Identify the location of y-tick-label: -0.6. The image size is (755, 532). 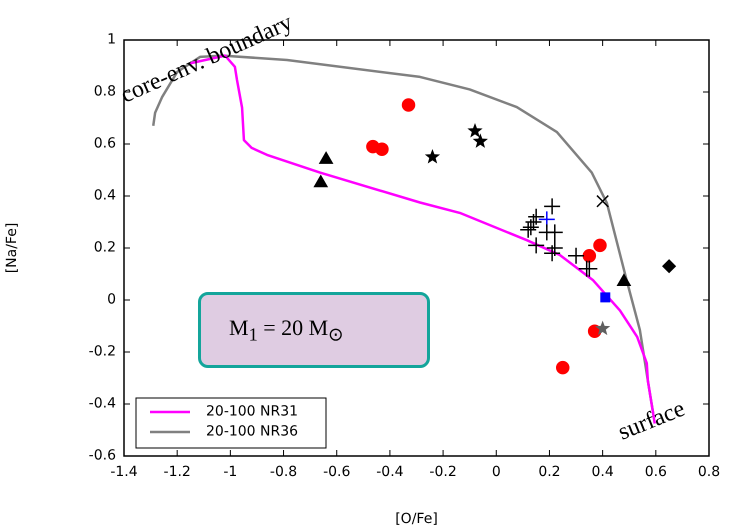
(102, 456).